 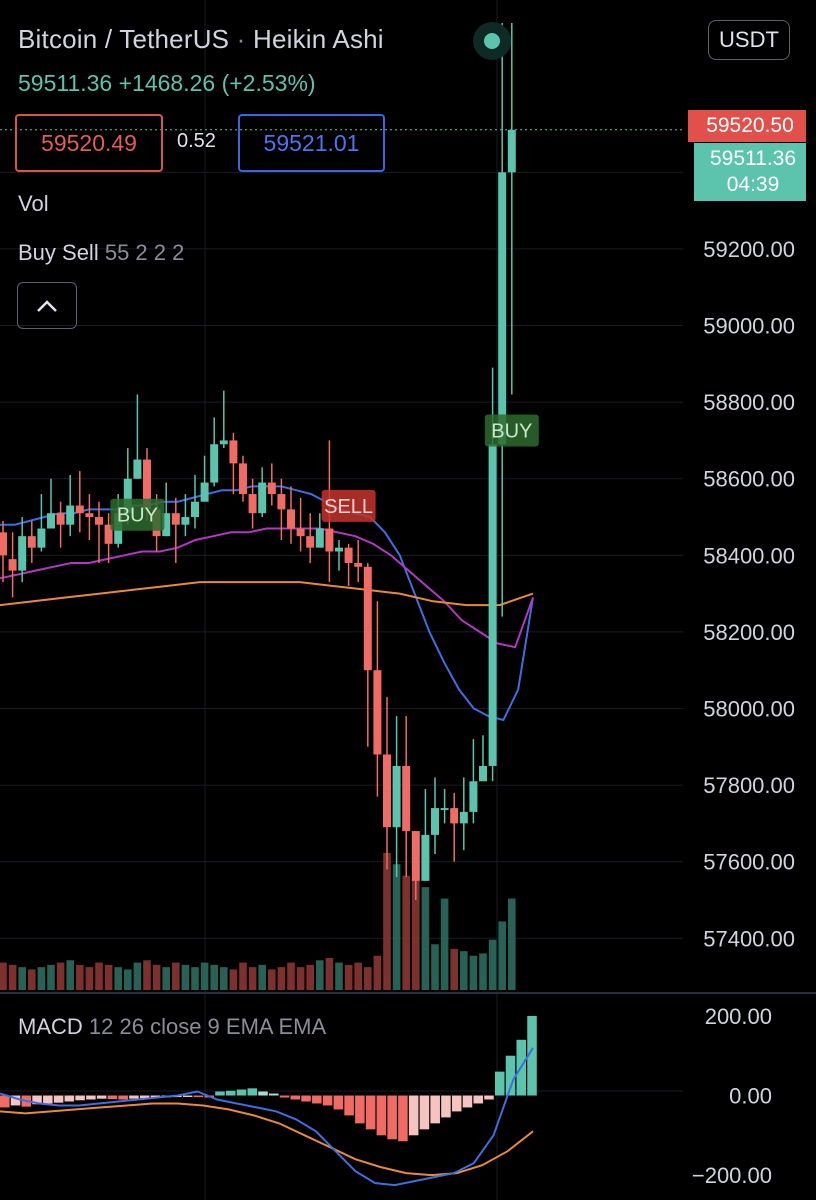 I want to click on indicator-buysell: Buy Sell 55 2 2 2, so click(x=101, y=253).